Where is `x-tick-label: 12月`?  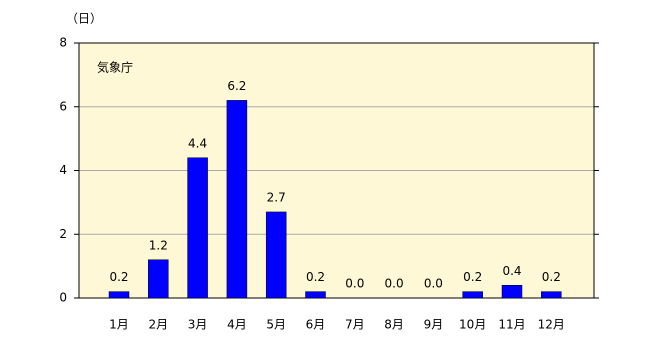
x-tick-label: 12月 is located at coordinates (551, 325).